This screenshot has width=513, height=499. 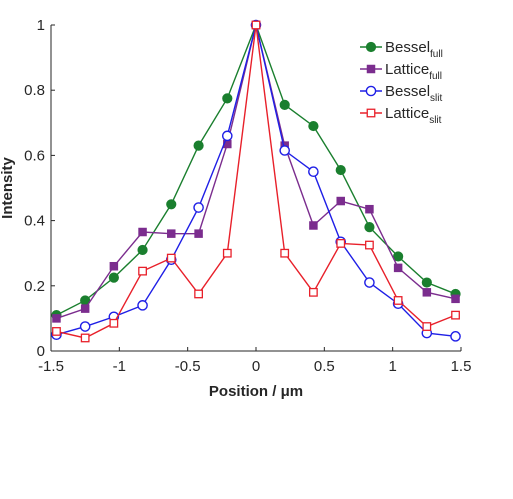 I want to click on y-axis-label: Intensity, so click(x=8, y=188).